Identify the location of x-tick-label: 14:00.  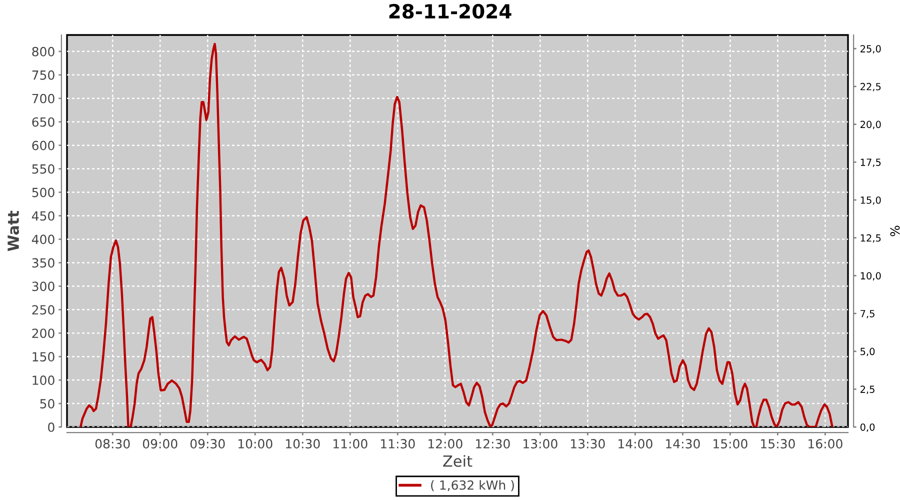
(635, 443).